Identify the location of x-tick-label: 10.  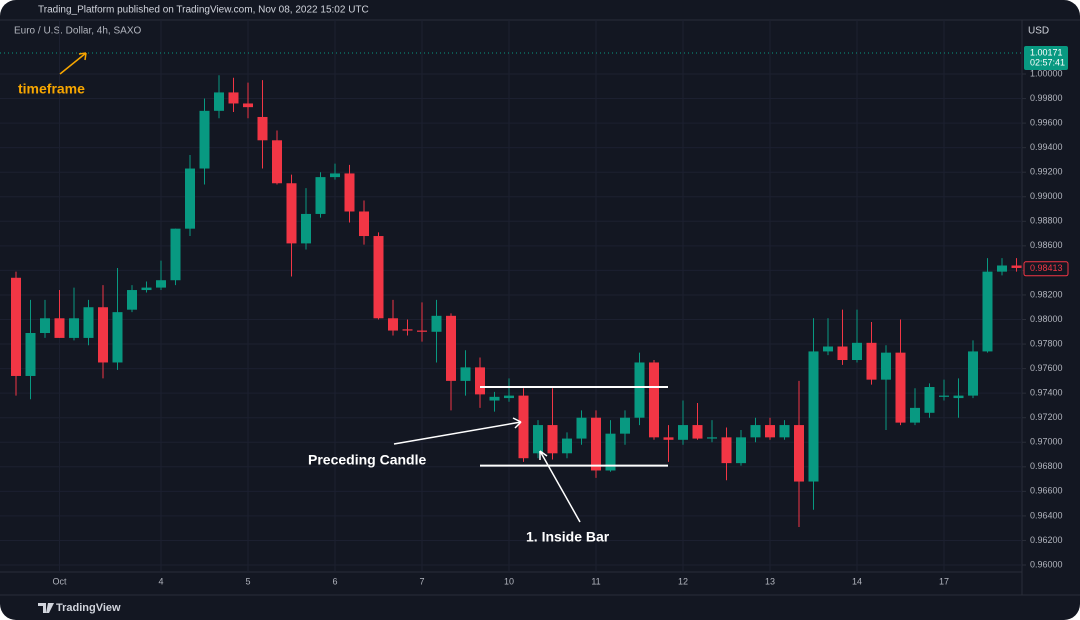
(509, 581).